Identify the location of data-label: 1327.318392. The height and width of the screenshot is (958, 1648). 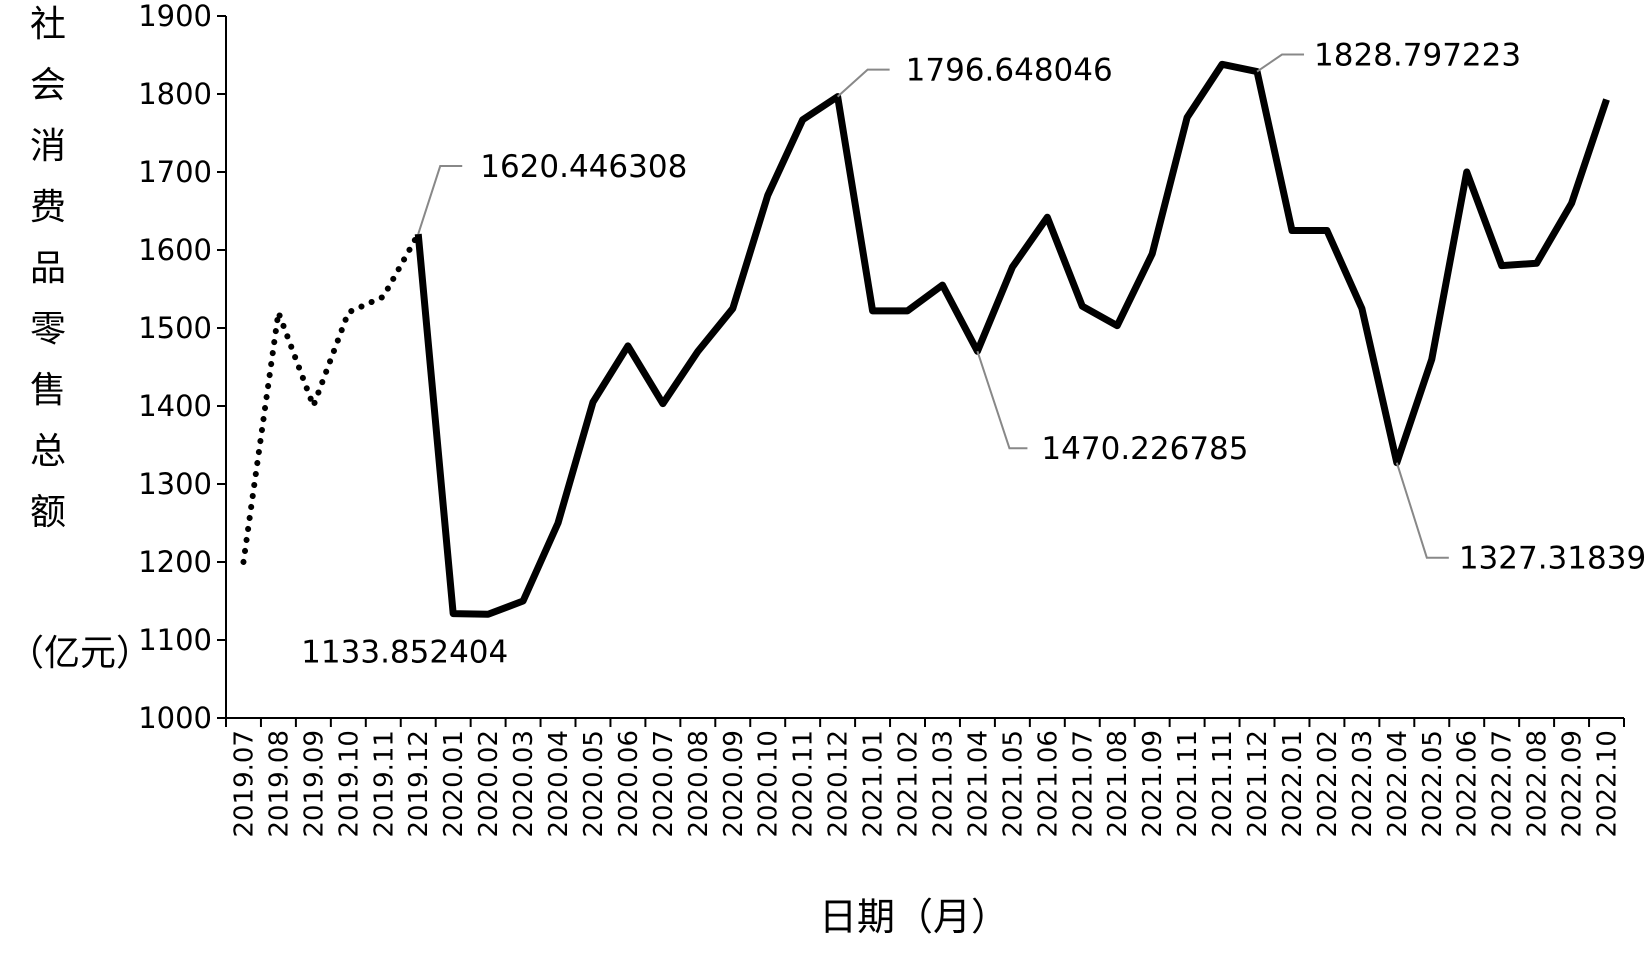
(1553, 559).